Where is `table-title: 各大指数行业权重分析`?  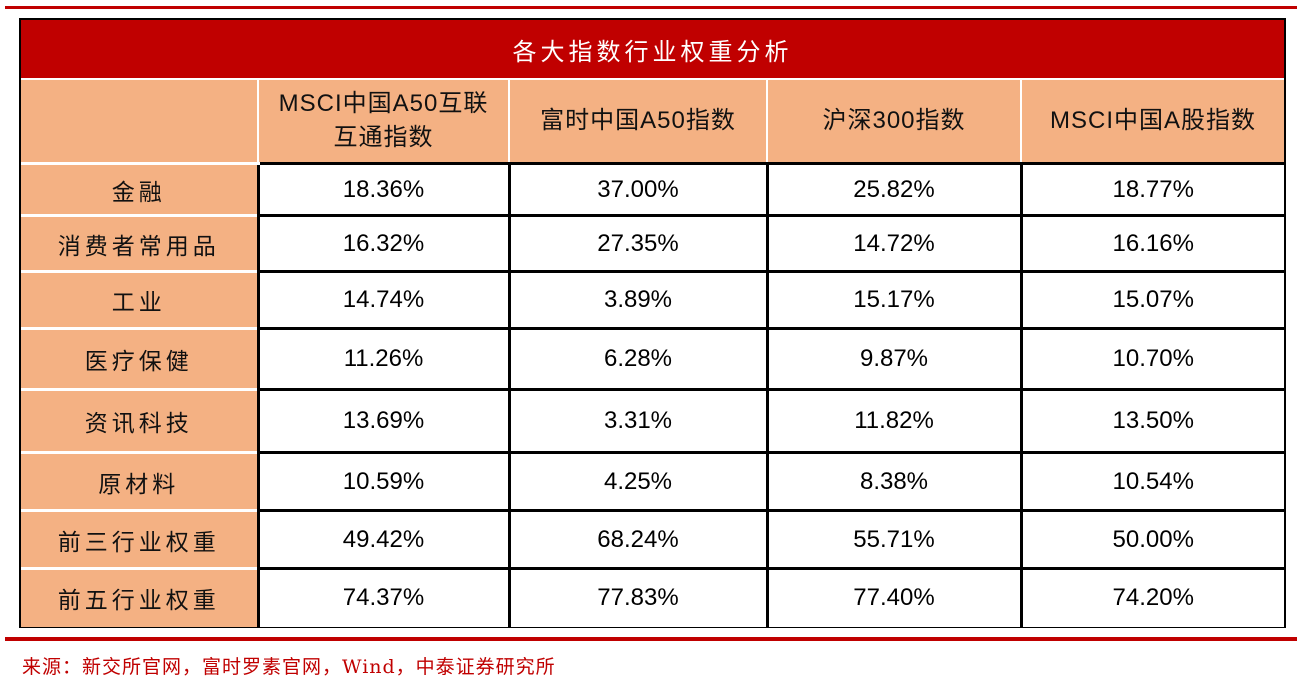 table-title: 各大指数行业权重分析 is located at coordinates (652, 50).